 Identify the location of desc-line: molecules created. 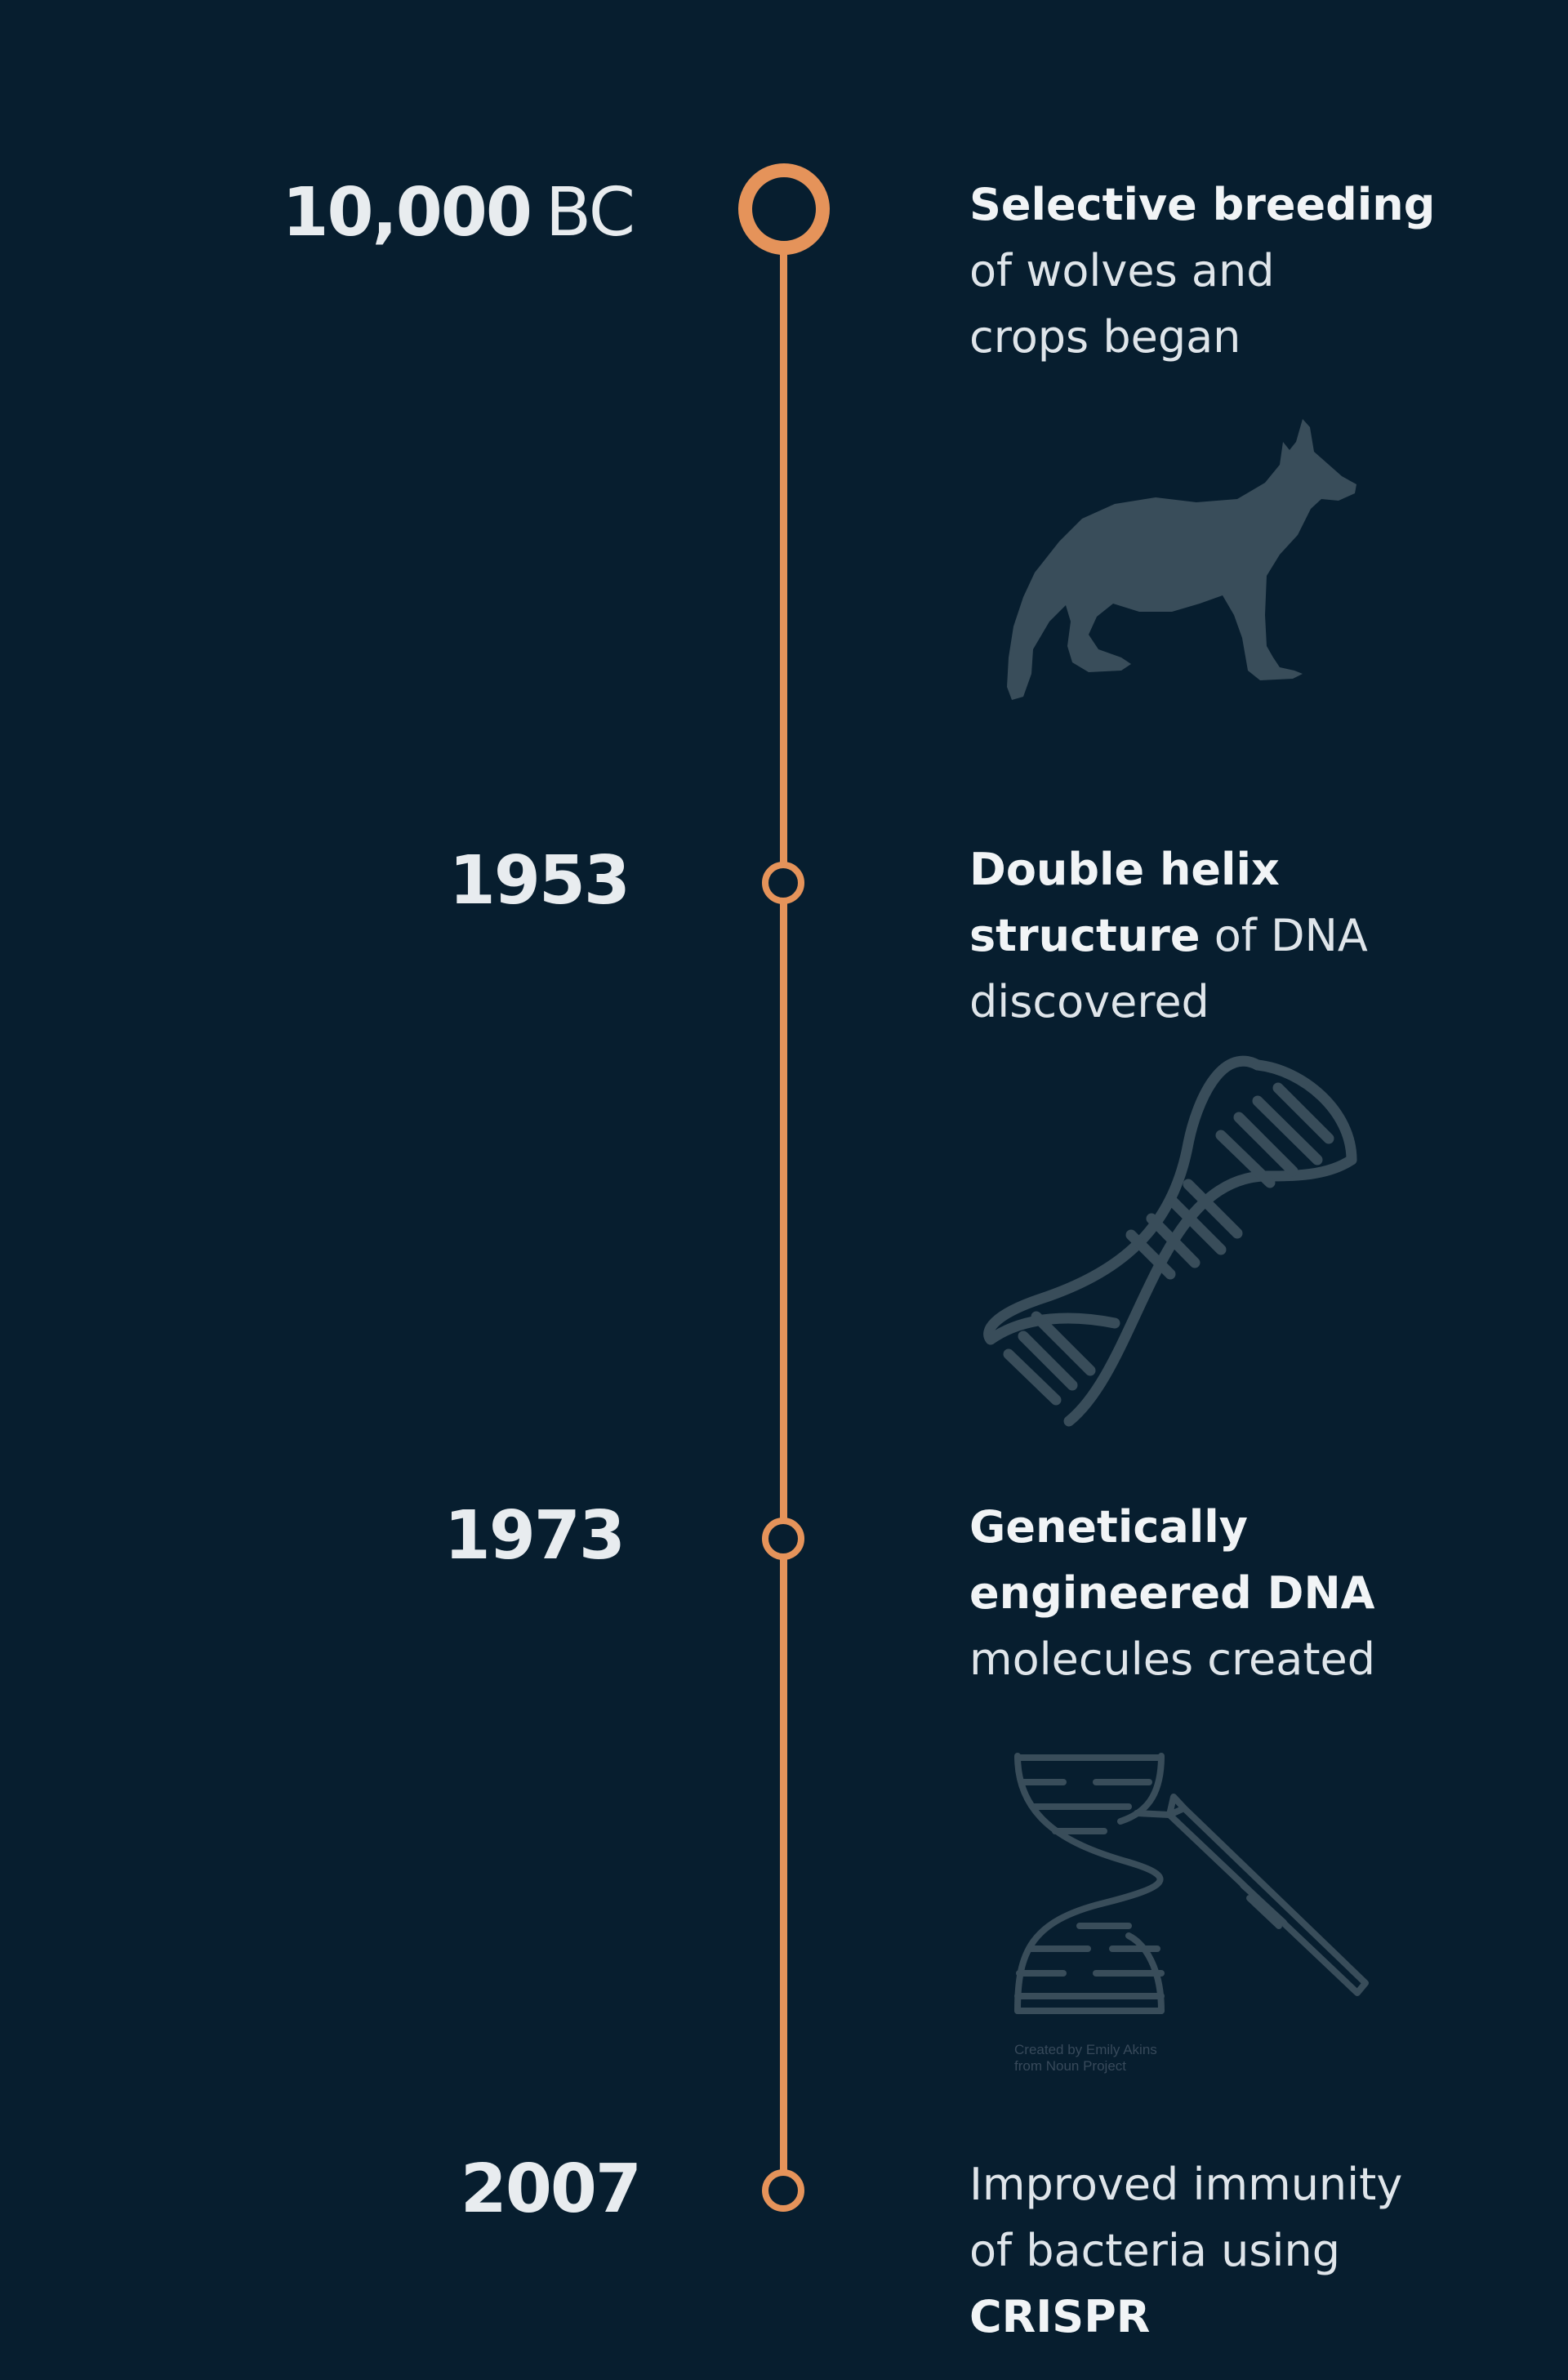
(1172, 1659).